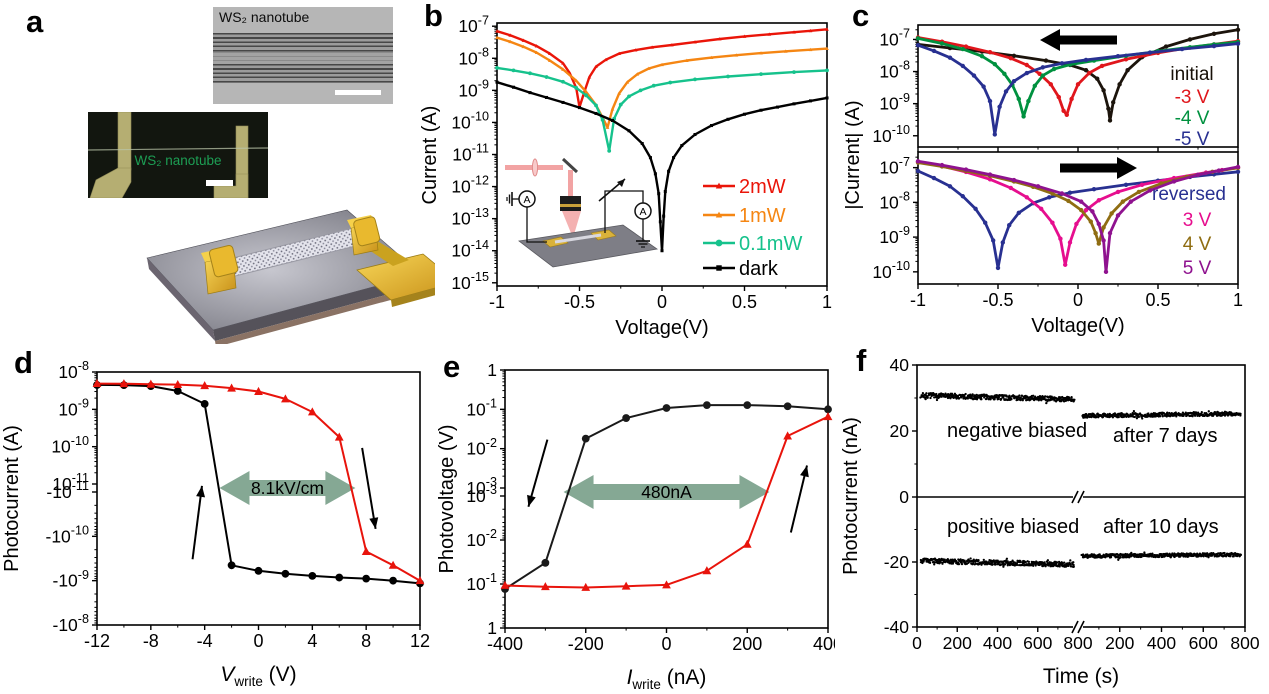 The image size is (1269, 694). What do you see at coordinates (497, 302) in the screenshot?
I see `svg-text: -1` at bounding box center [497, 302].